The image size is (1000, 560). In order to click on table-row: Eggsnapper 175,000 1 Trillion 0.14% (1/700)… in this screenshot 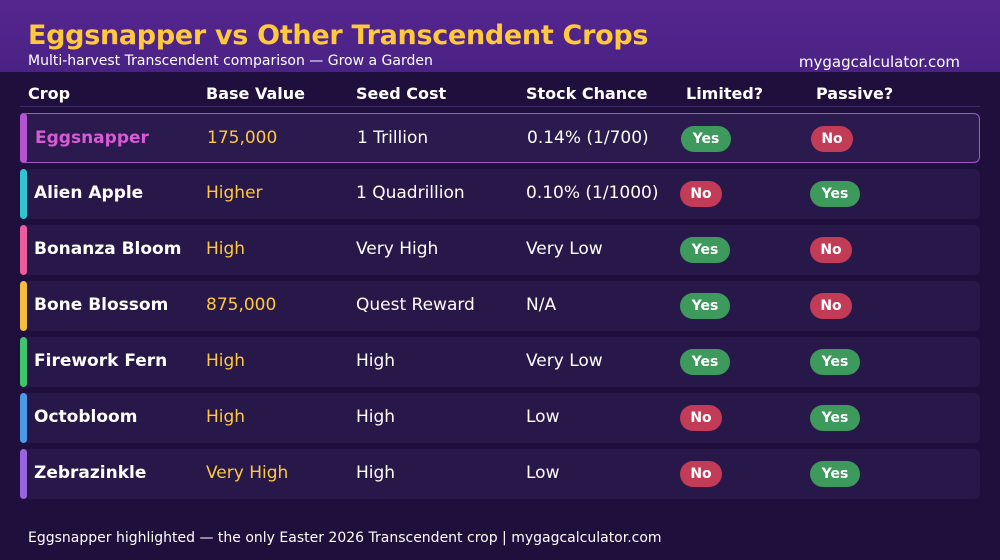, I will do `click(499, 137)`.